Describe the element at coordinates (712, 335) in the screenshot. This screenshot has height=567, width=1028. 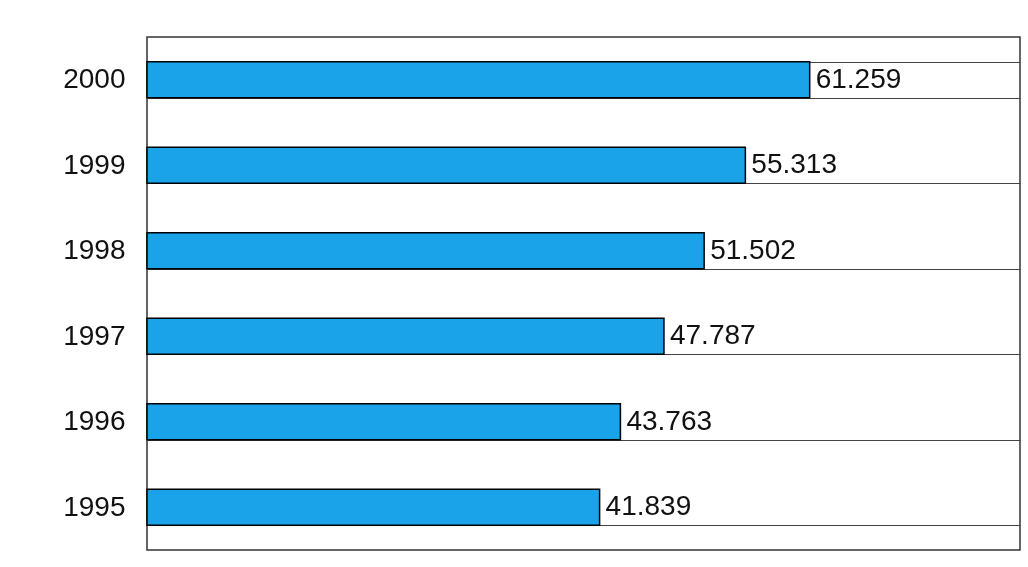
I see `data-label: 47.787` at that location.